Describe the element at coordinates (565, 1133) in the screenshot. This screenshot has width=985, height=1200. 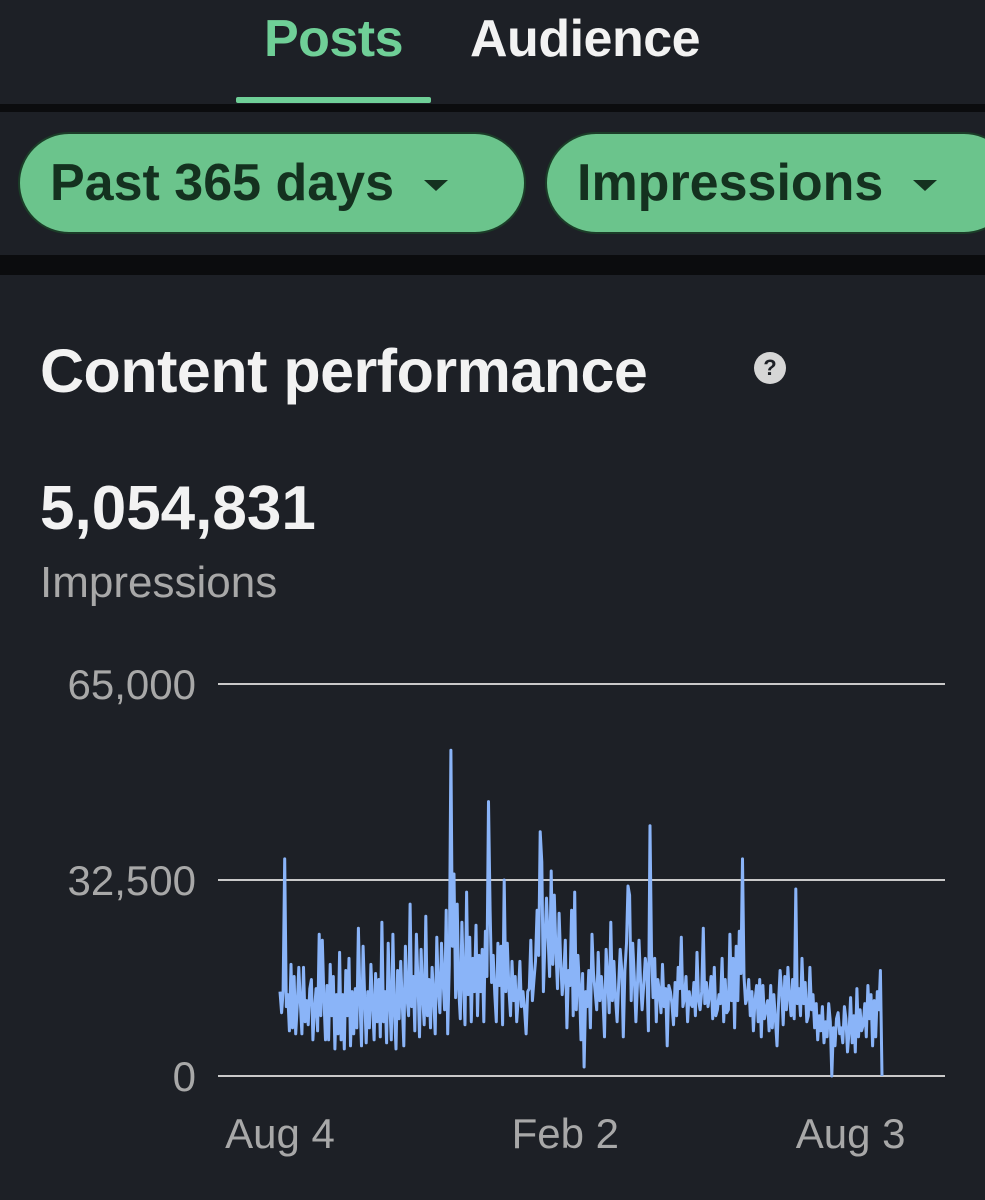
I see `x-tick-label: Feb 2` at that location.